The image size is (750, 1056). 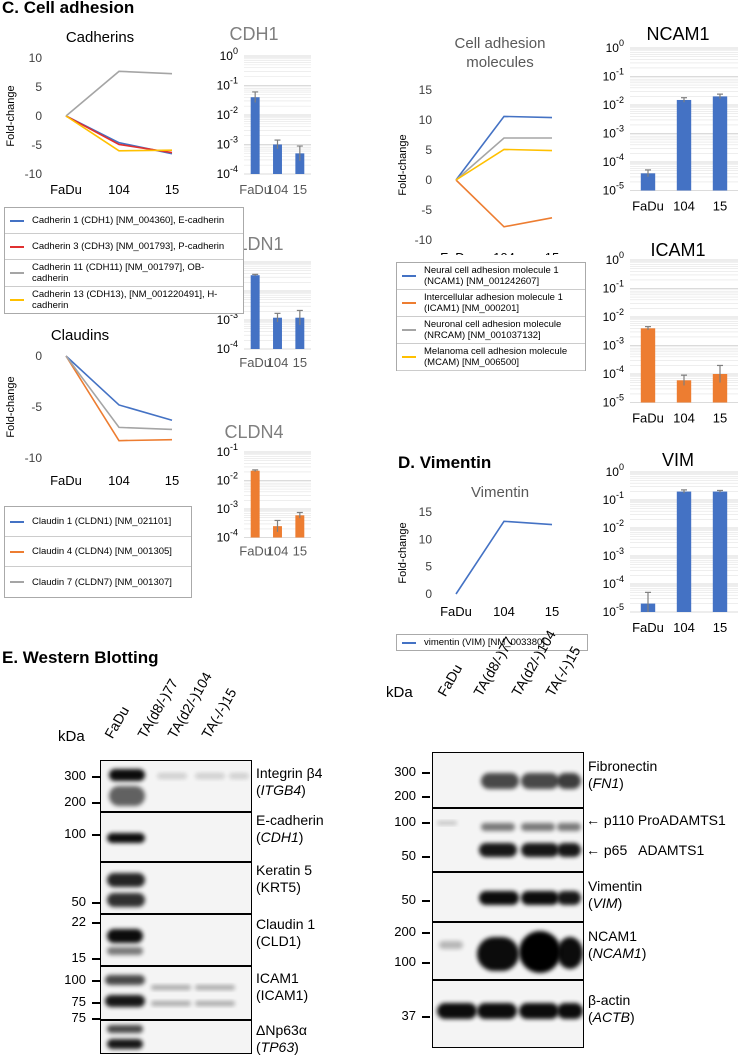 I want to click on vimentin-ytick: 0, so click(x=428, y=594).